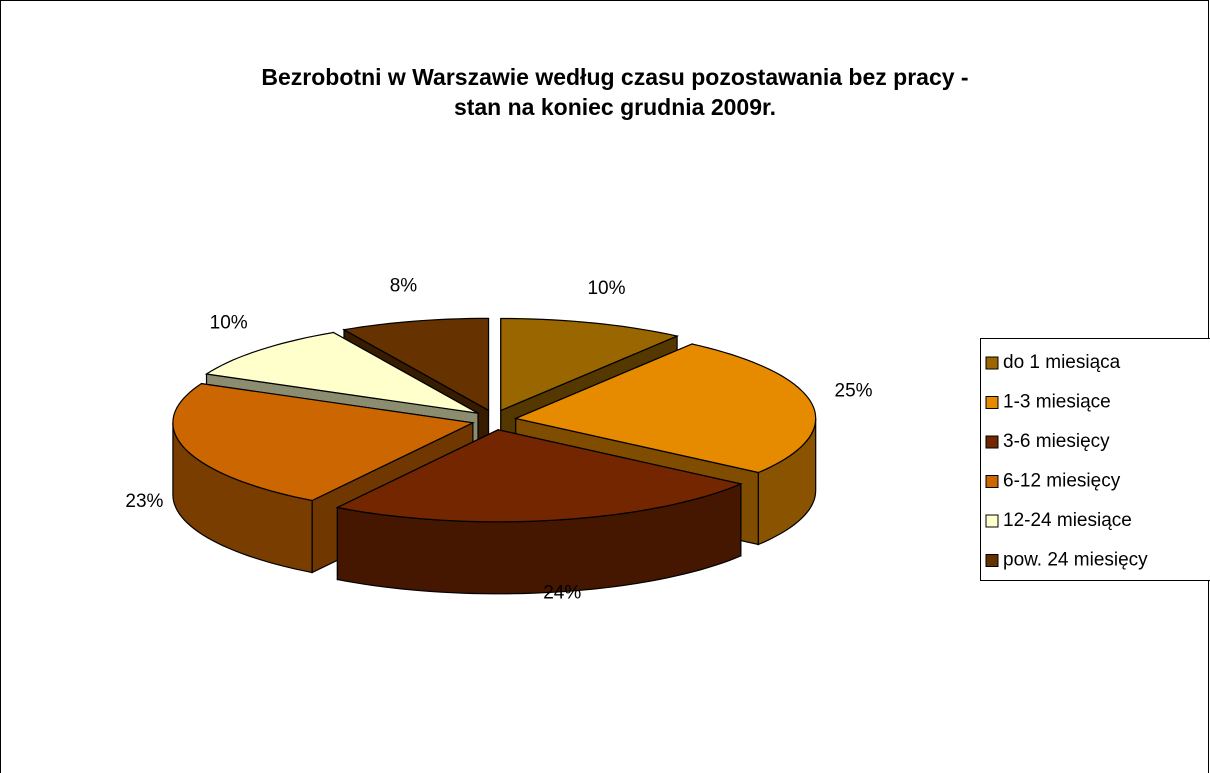 The width and height of the screenshot is (1210, 773). I want to click on data-label: 25%, so click(854, 391).